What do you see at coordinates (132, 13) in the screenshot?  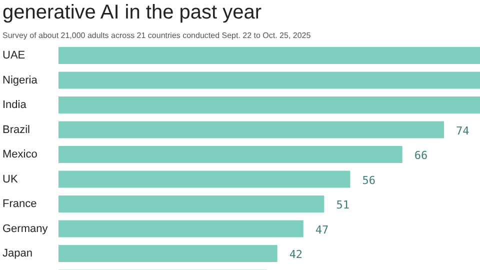 I see `chart-title: generative AI in the past year` at bounding box center [132, 13].